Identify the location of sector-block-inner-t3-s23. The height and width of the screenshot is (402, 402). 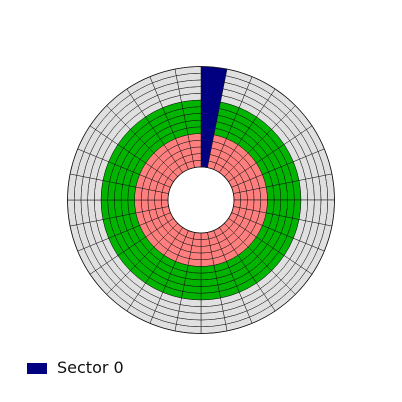
(145, 205).